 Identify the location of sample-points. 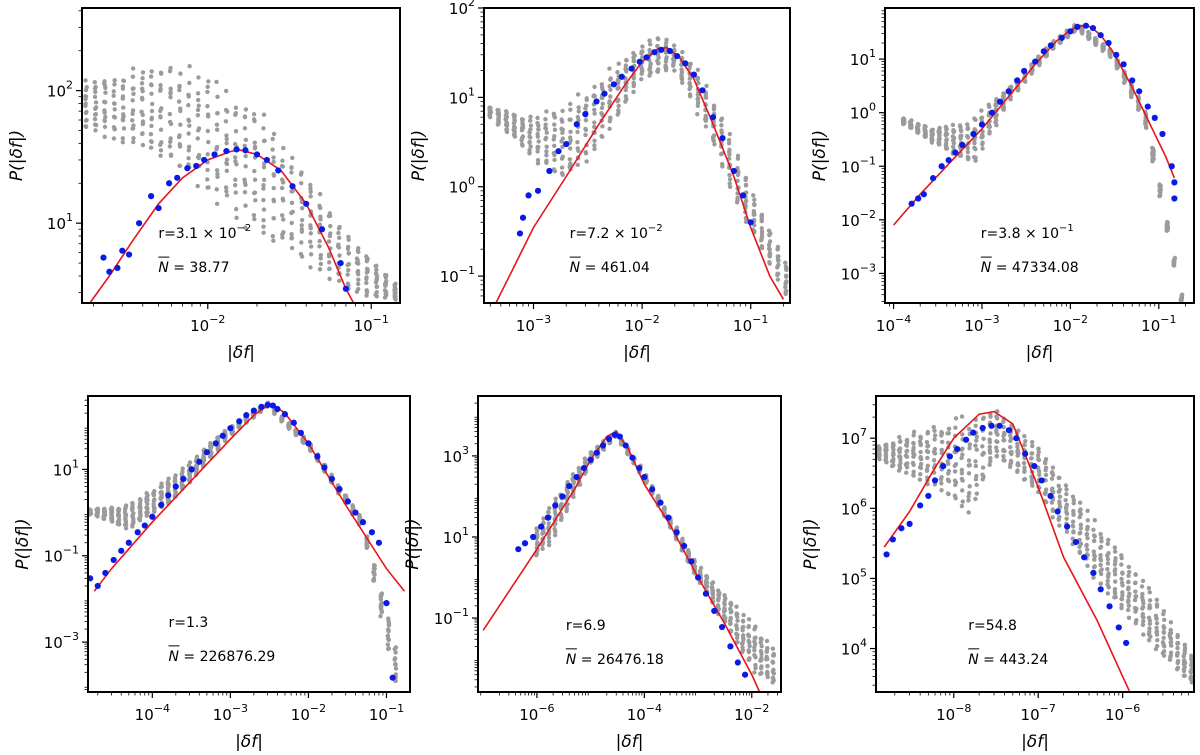
(240, 182).